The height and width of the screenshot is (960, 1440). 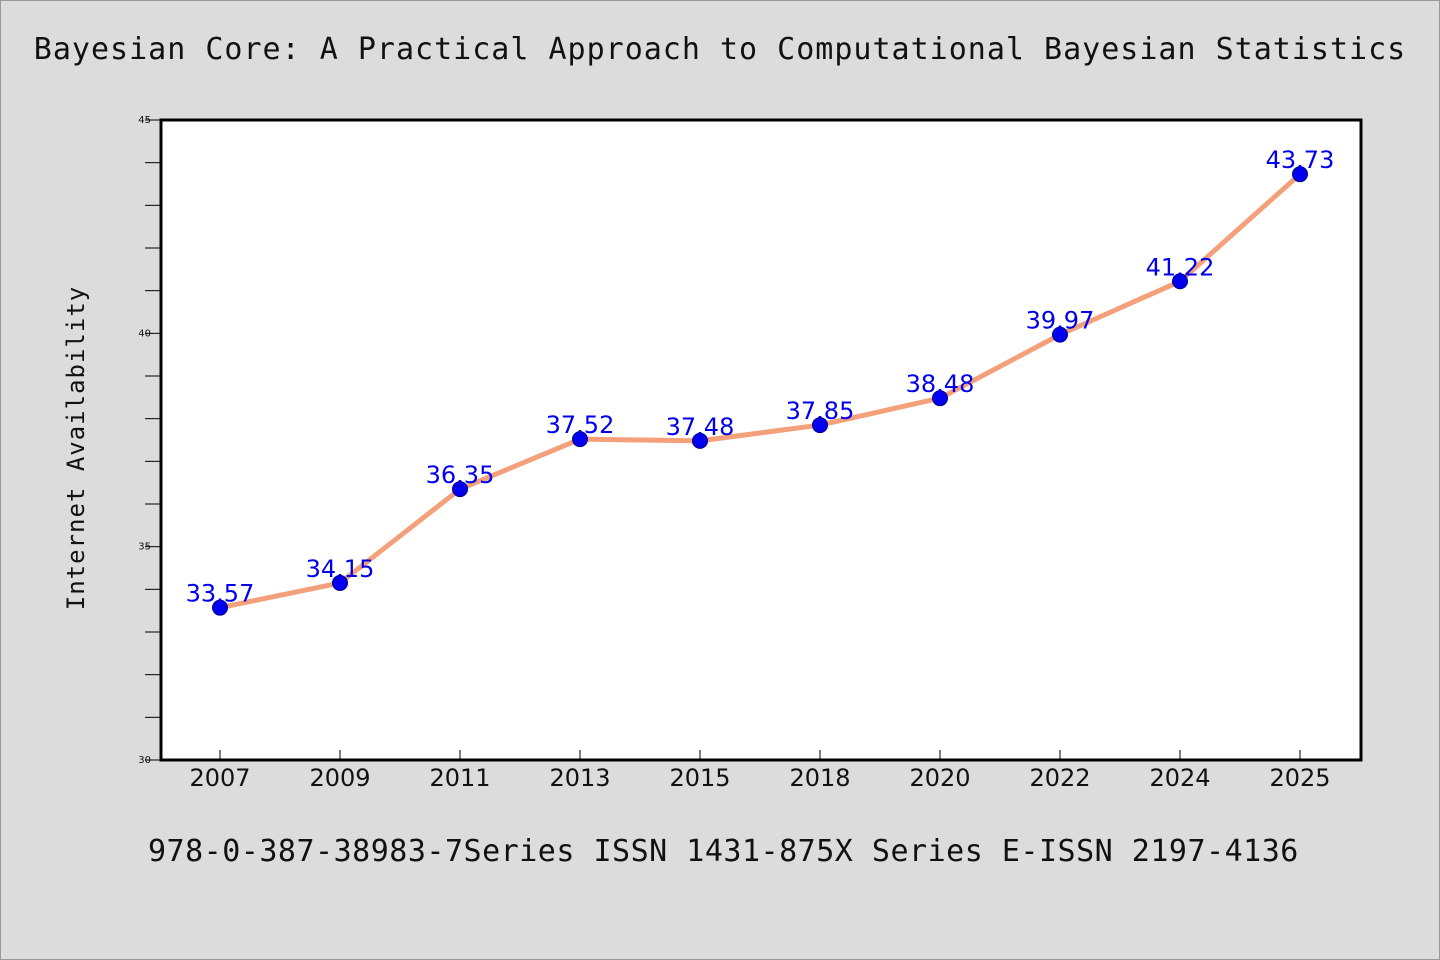 I want to click on x-axis-ticks: 2007 2009 2011 2013 2015 2018 2020 2022 2024 2025, so click(x=760, y=771).